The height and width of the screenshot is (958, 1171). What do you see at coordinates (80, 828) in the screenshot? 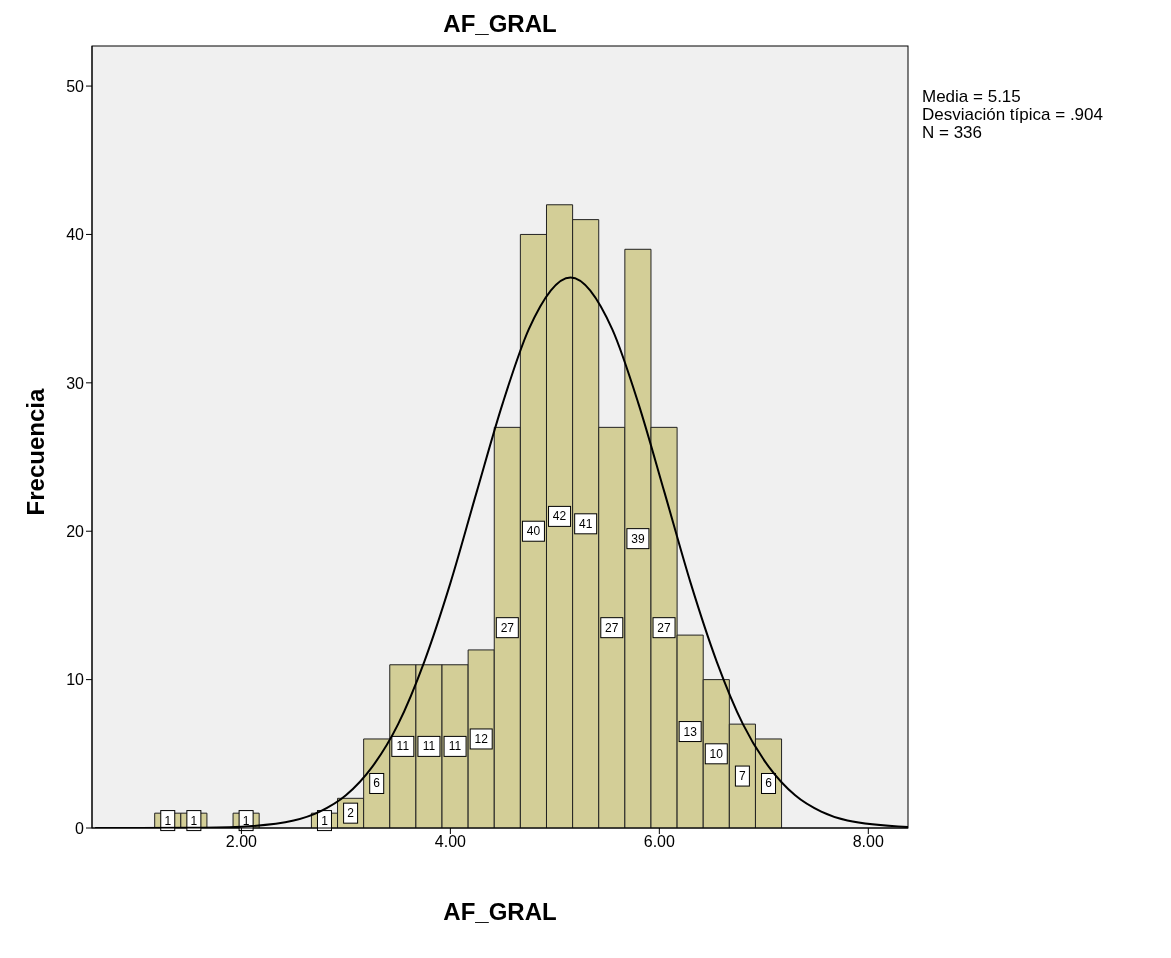
I see `y-tick-label: 0` at bounding box center [80, 828].